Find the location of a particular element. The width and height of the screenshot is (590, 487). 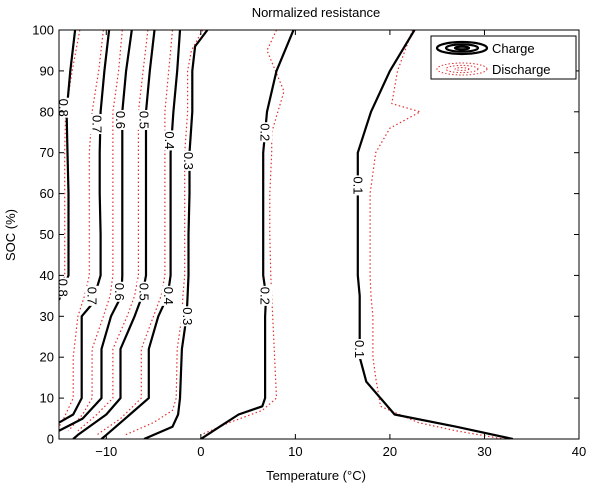

contour-discharge-0.5 is located at coordinates (113, 231).